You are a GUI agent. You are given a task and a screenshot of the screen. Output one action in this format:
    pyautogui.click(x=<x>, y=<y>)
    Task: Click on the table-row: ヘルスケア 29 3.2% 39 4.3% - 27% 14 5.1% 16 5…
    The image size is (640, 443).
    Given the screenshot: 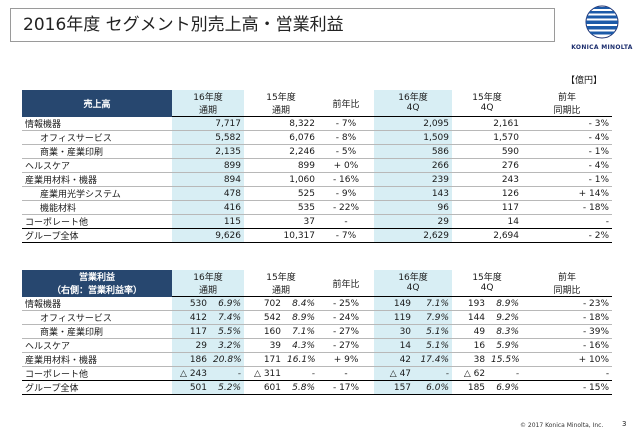 What is the action you would take?
    pyautogui.click(x=317, y=345)
    